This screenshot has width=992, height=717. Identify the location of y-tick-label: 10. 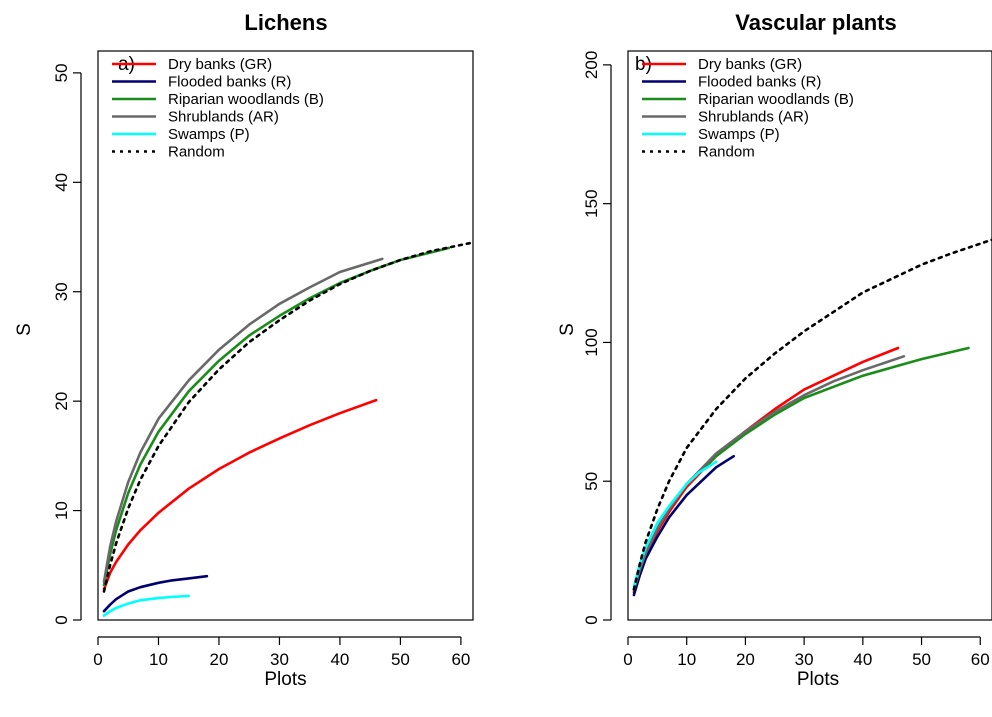
(61, 510).